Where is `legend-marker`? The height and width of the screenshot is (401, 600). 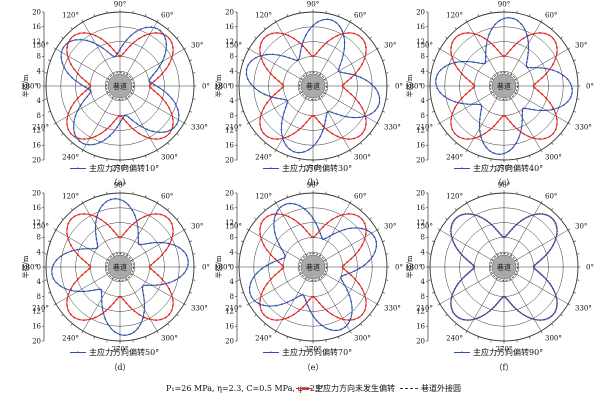
legend-marker is located at coordinates (271, 352).